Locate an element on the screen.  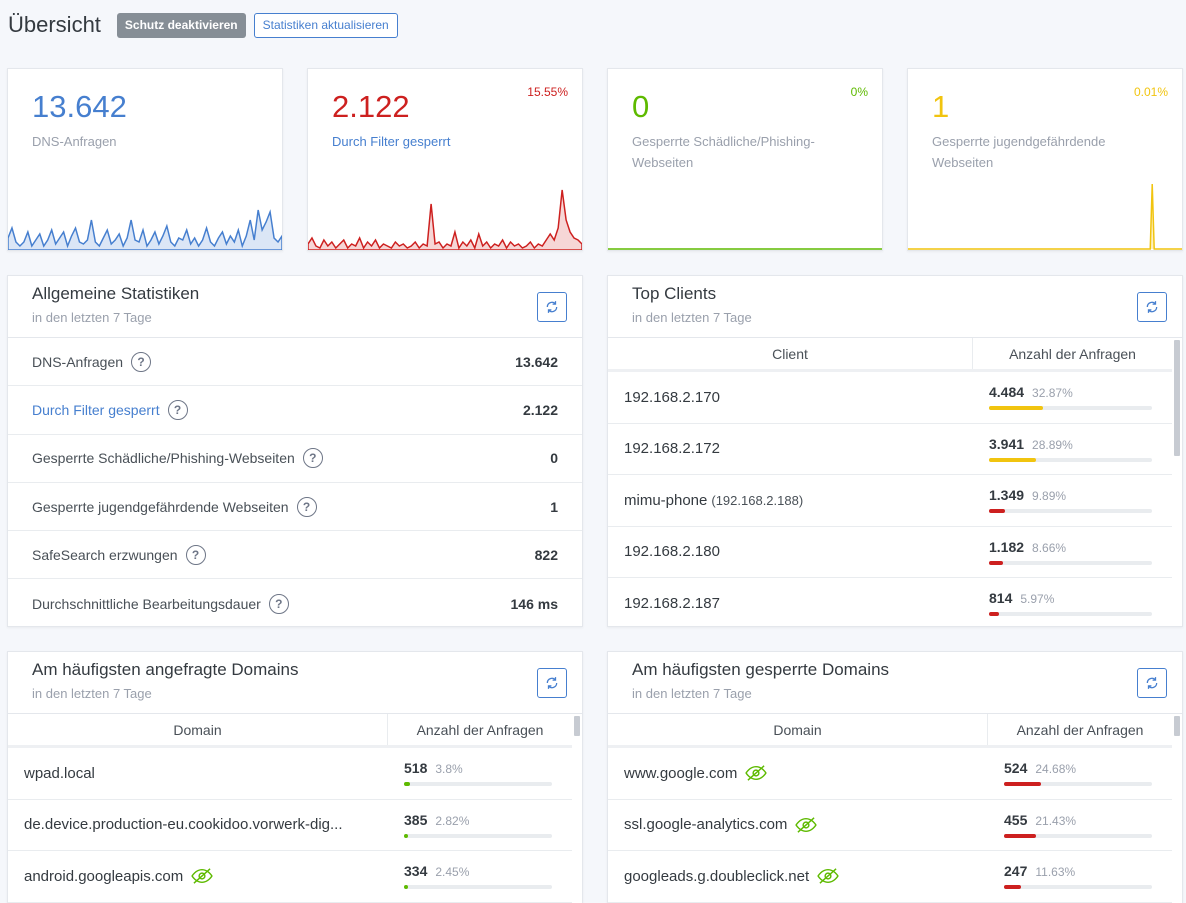
table-header: Client Anzahl der Anfragen is located at coordinates (890, 355).